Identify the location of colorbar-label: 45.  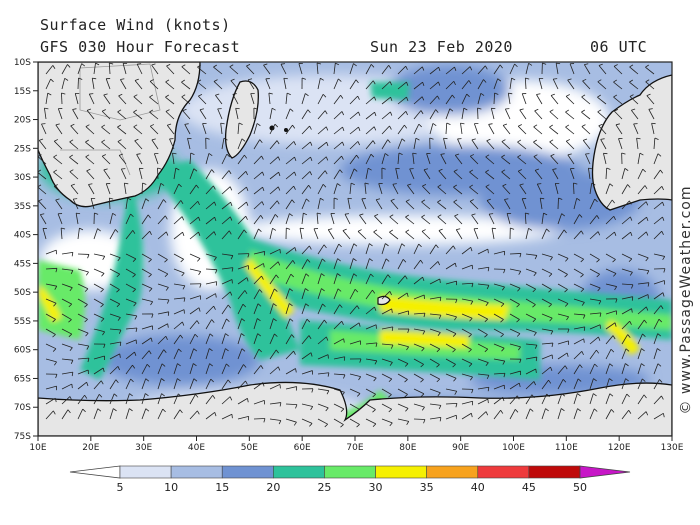
(529, 487).